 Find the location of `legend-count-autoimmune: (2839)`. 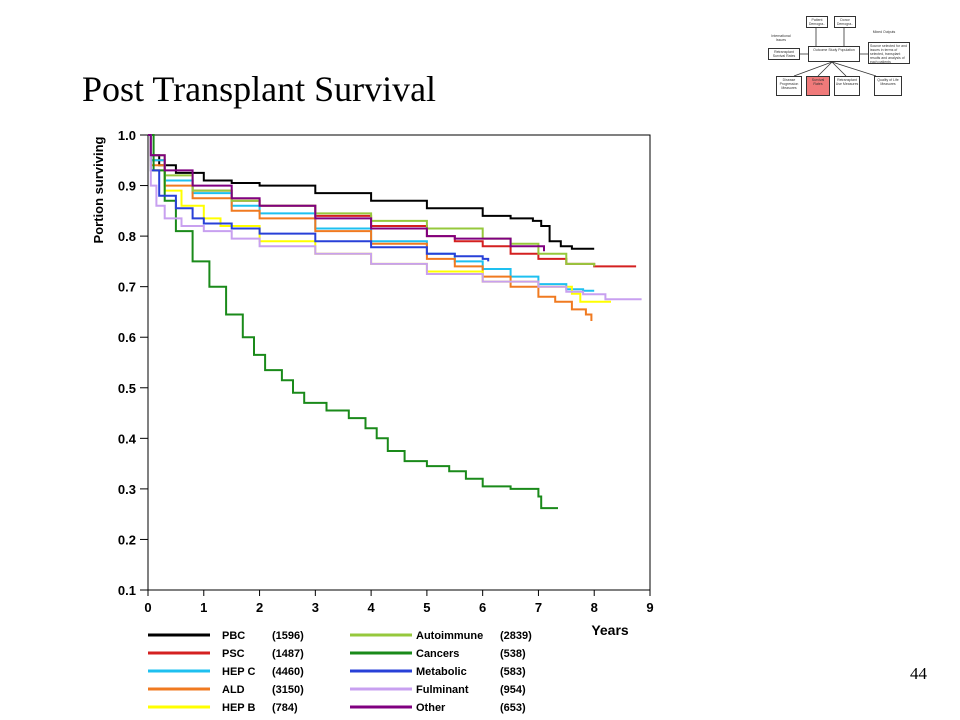

legend-count-autoimmune: (2839) is located at coordinates (516, 636).